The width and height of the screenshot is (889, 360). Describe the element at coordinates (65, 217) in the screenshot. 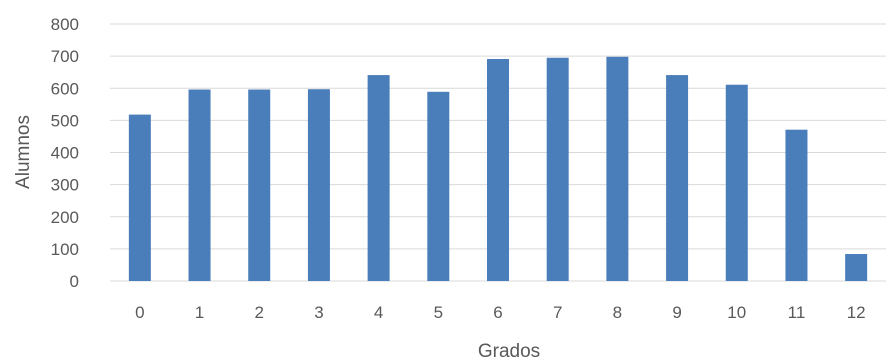

I see `y-tick-label: 200` at that location.